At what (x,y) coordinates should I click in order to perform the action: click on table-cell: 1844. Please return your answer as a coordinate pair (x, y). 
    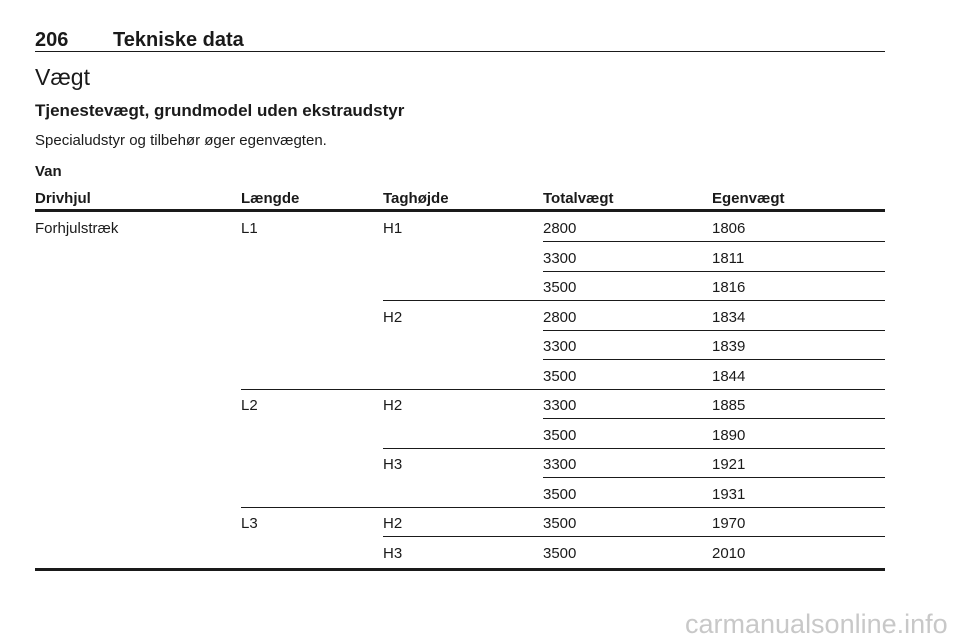
    Looking at the image, I should click on (729, 376).